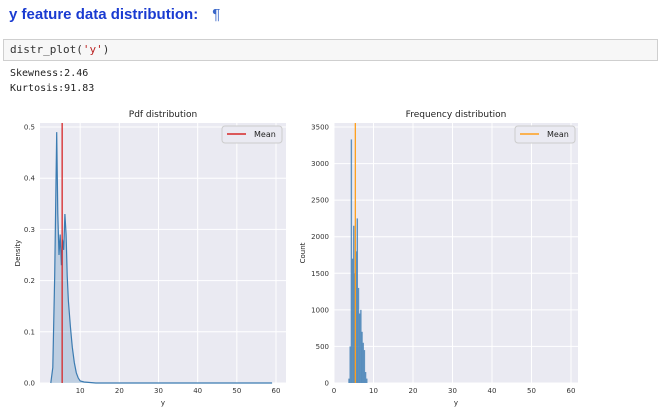 This screenshot has height=411, width=659. I want to click on pdf-y-tick-label: 0.0, so click(29, 384).